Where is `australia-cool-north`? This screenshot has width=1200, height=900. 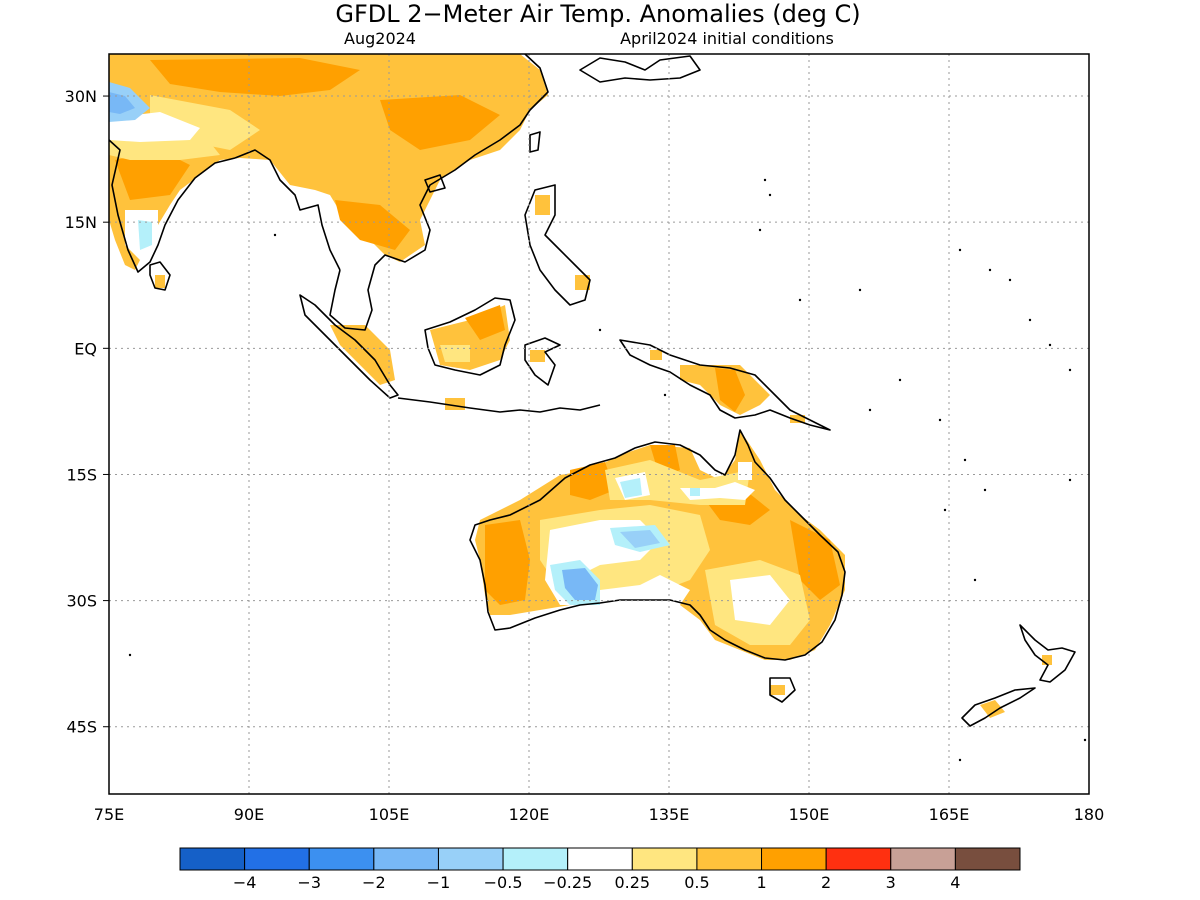 australia-cool-north is located at coordinates (631, 488).